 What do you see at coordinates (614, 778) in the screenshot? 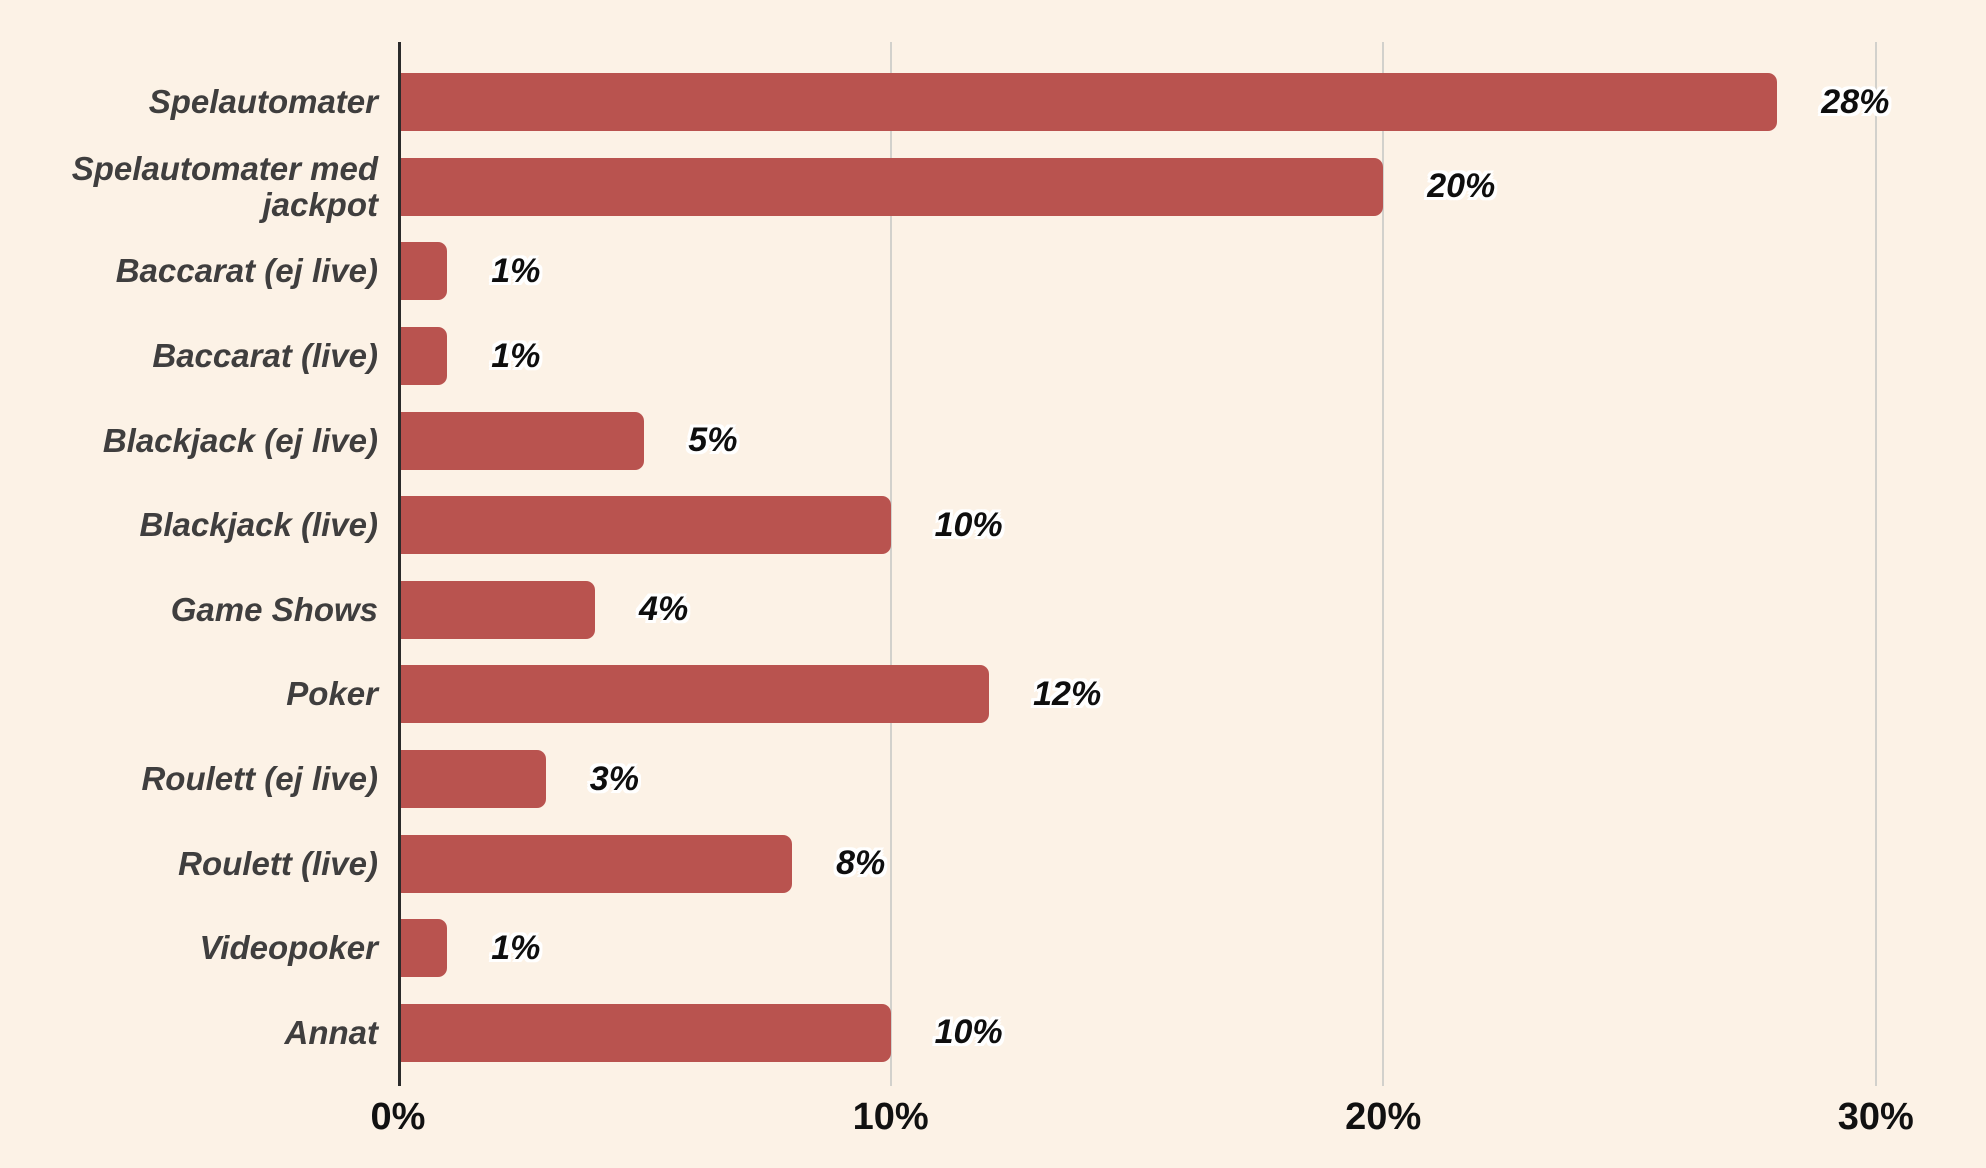
I see `value-label: 3%` at bounding box center [614, 778].